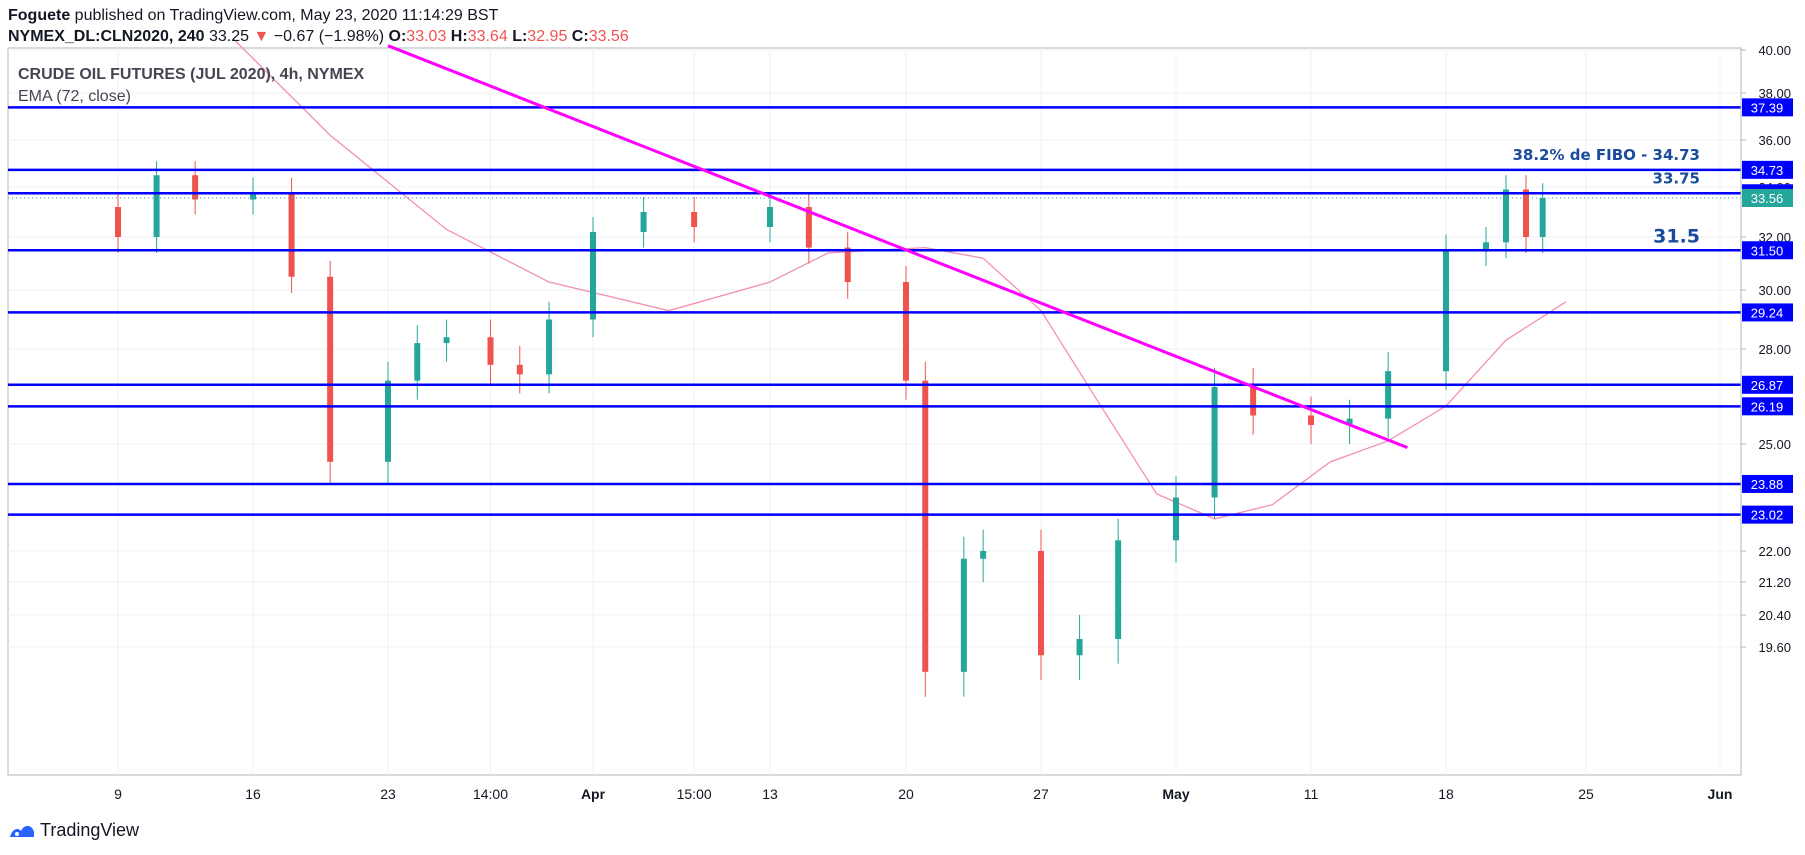 The width and height of the screenshot is (1805, 855). Describe the element at coordinates (1606, 155) in the screenshot. I see `annotation-text: 38.2% de FIBO - 34.73` at that location.